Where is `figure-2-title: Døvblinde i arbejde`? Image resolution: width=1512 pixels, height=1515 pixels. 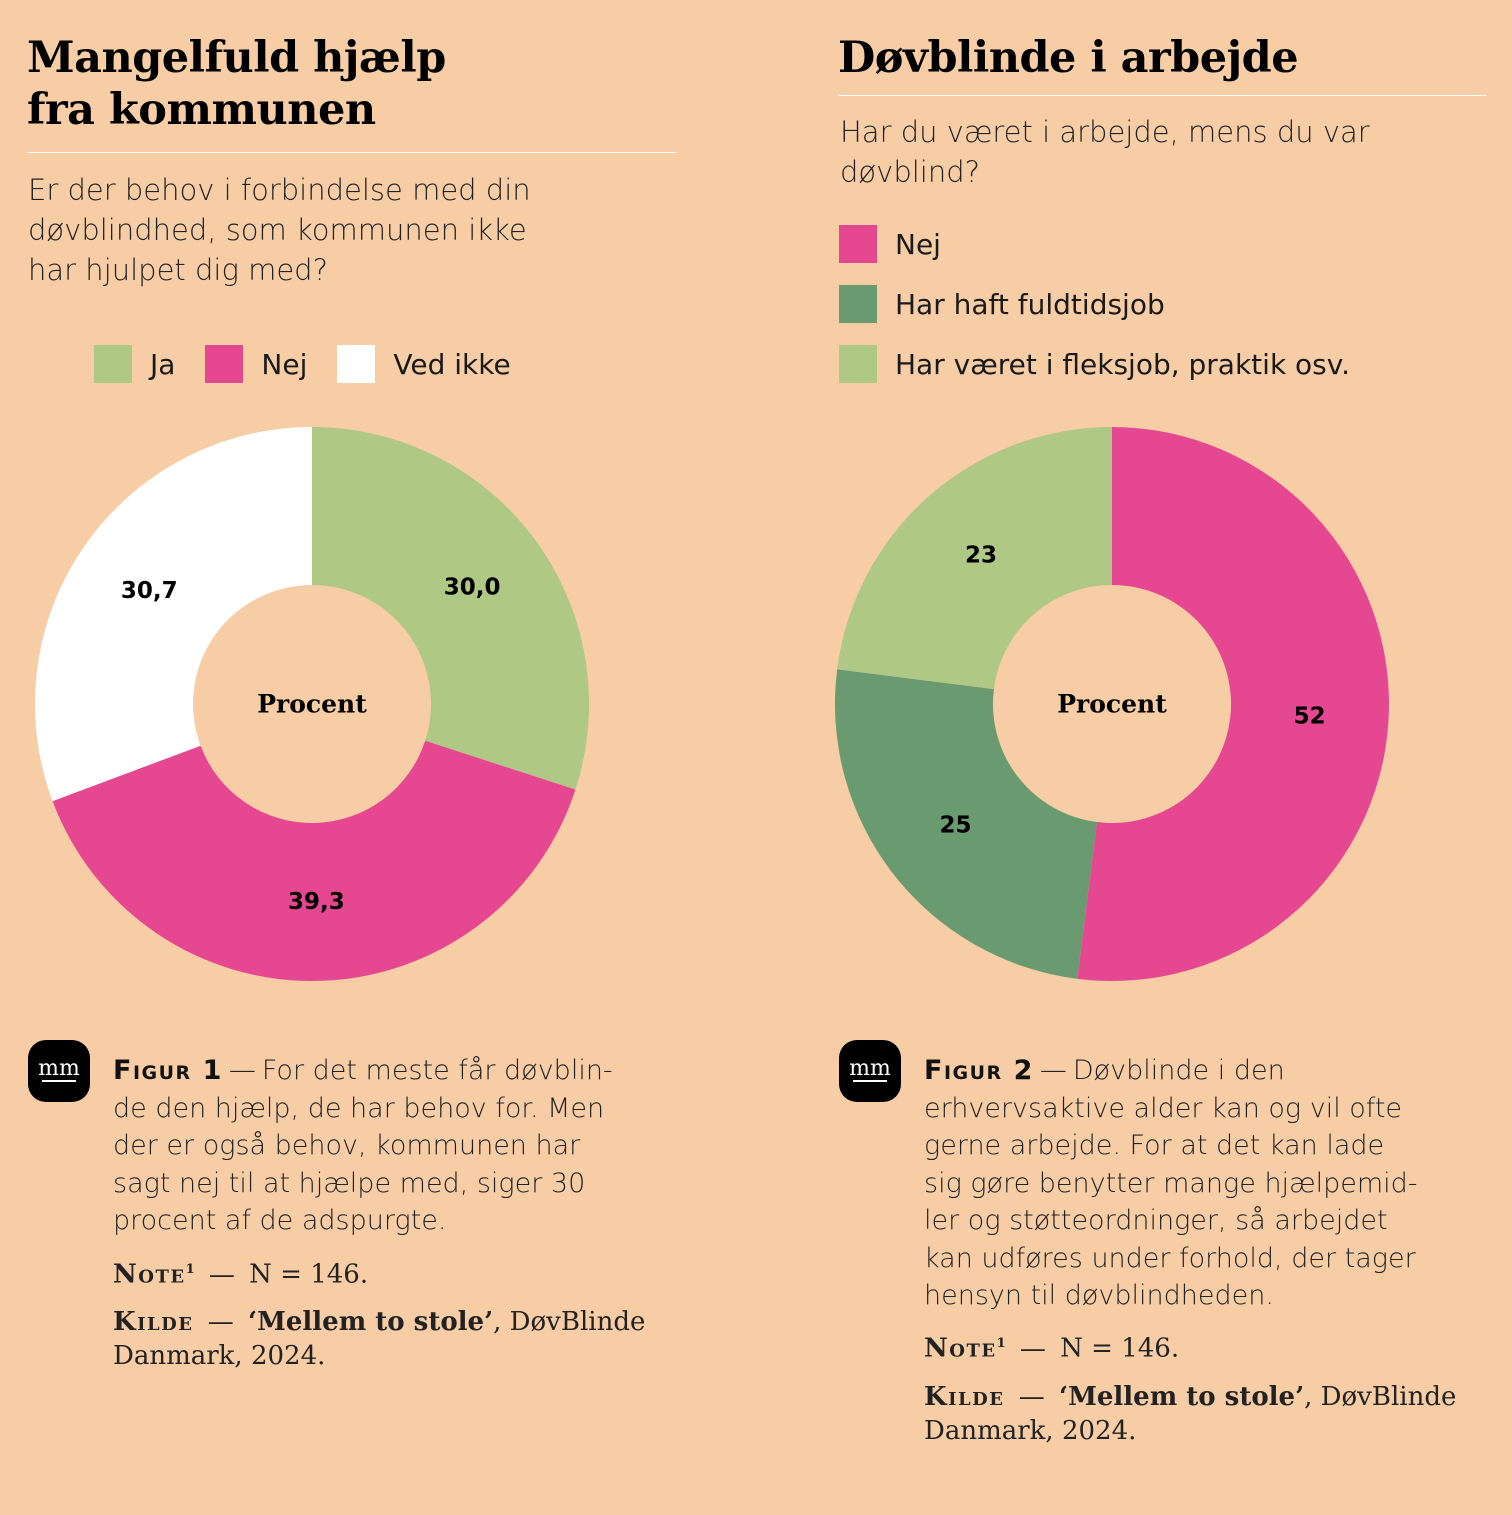
figure-2-title: Døvblinde i arbejde is located at coordinates (1068, 58).